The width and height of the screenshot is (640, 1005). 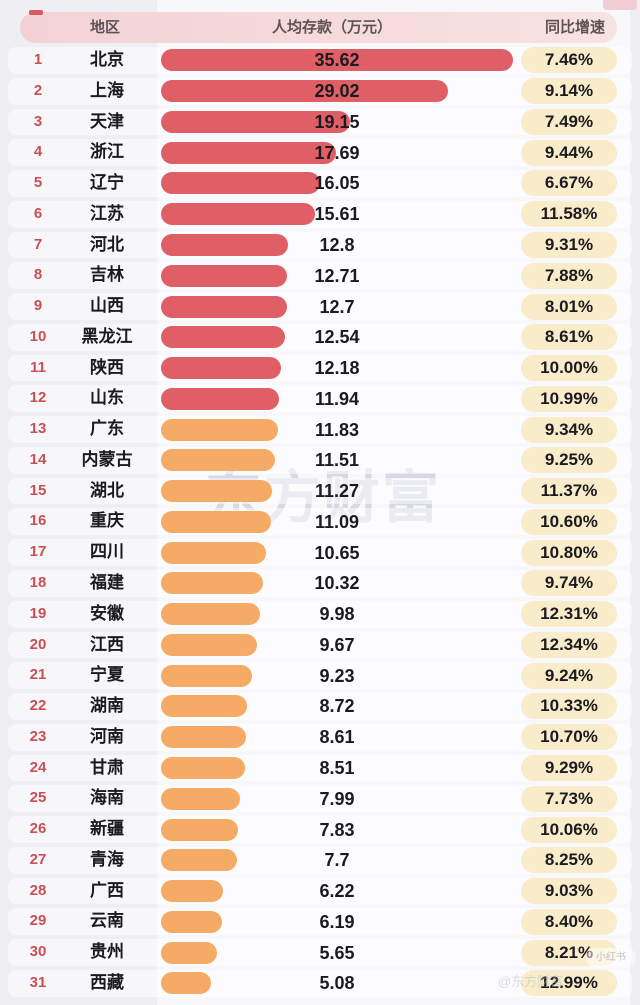 What do you see at coordinates (400, 337) in the screenshot?
I see `bar-cell: 12.54` at bounding box center [400, 337].